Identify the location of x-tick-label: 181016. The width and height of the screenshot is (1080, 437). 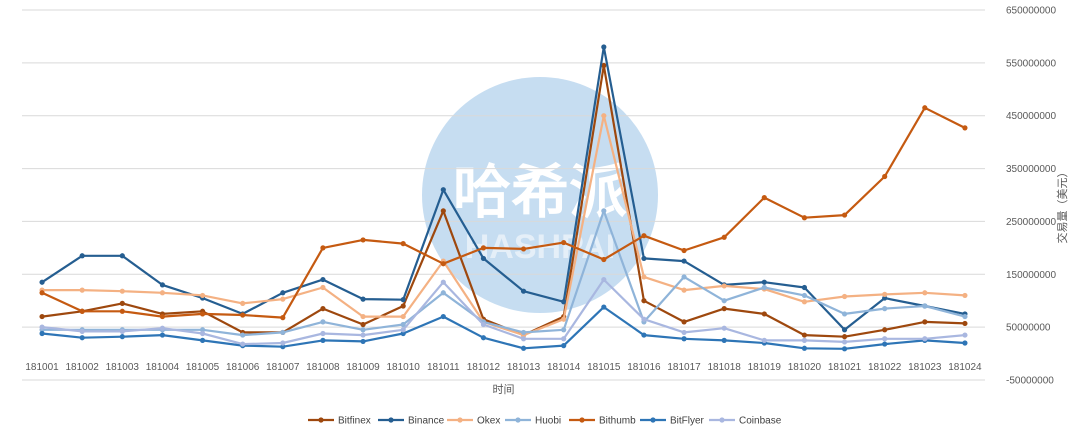
(644, 367).